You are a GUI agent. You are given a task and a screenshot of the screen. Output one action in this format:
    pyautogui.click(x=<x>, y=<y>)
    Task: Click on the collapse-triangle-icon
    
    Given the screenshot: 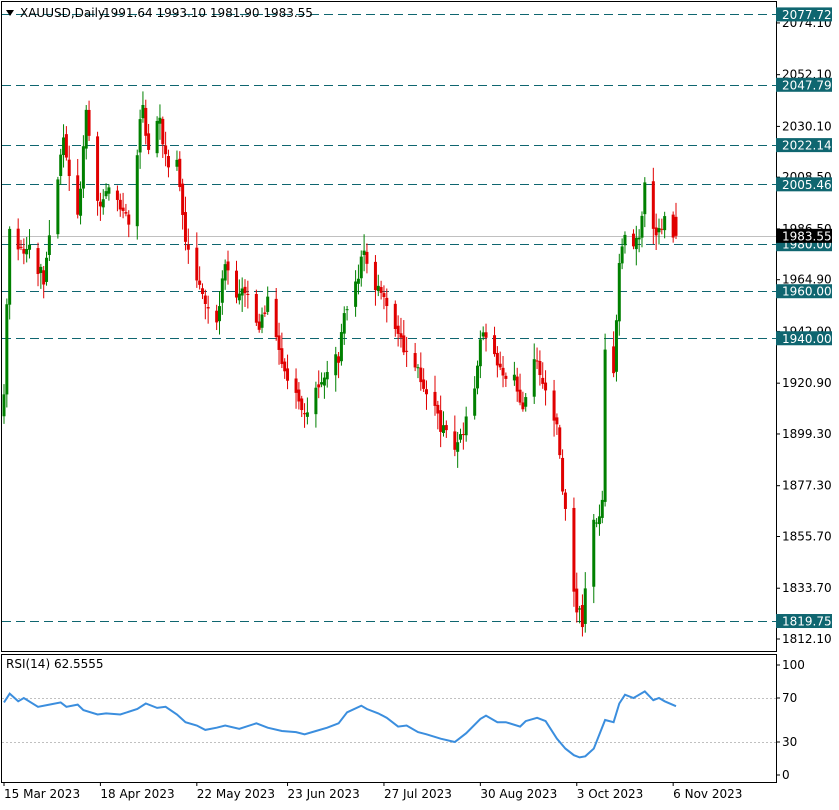 What is the action you would take?
    pyautogui.click(x=10, y=13)
    